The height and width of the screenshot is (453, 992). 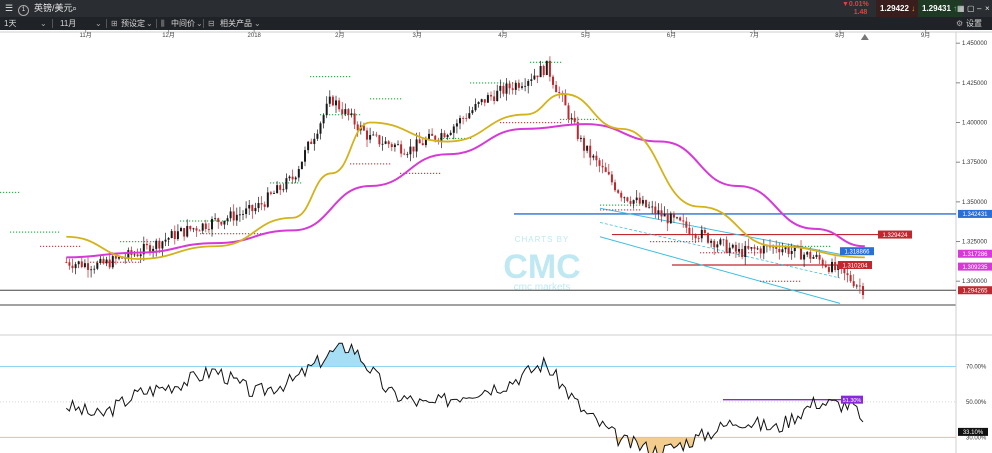 I want to click on instrument-title: 英镑/美元, so click(x=53, y=8).